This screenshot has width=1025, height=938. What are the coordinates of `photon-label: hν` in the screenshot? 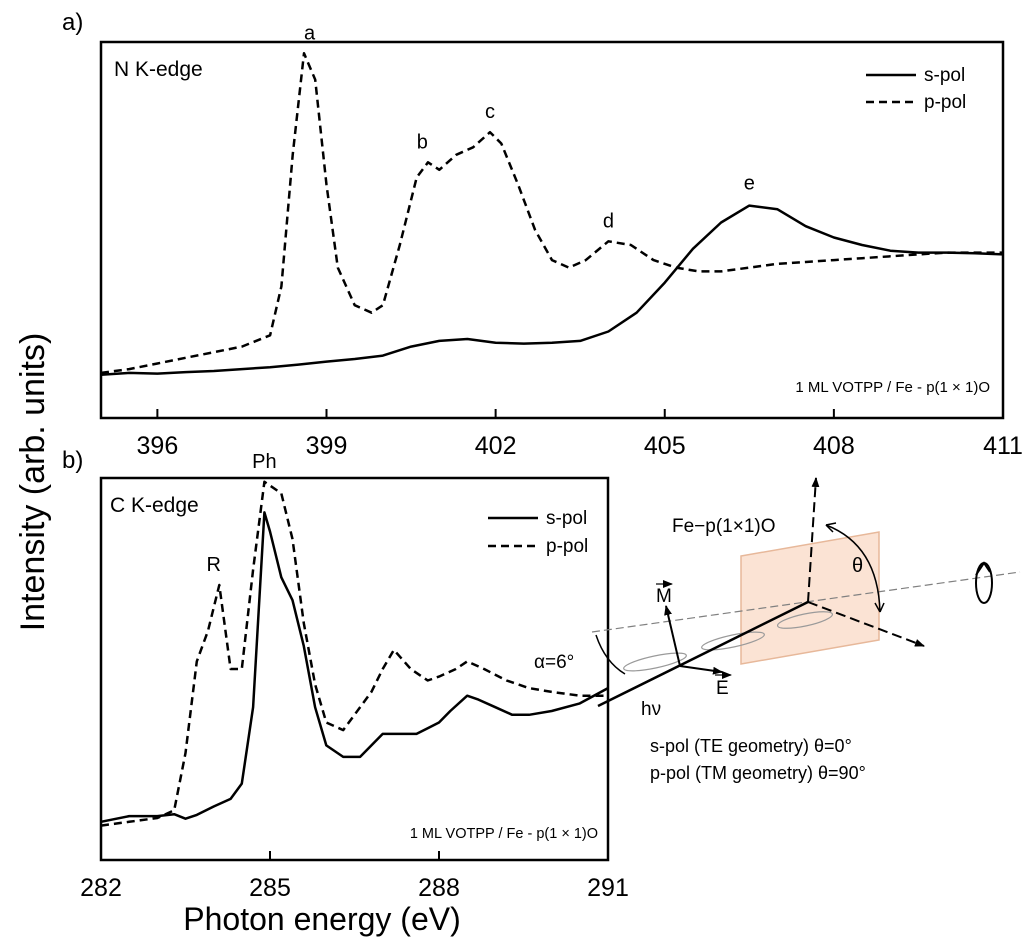 It's located at (651, 709).